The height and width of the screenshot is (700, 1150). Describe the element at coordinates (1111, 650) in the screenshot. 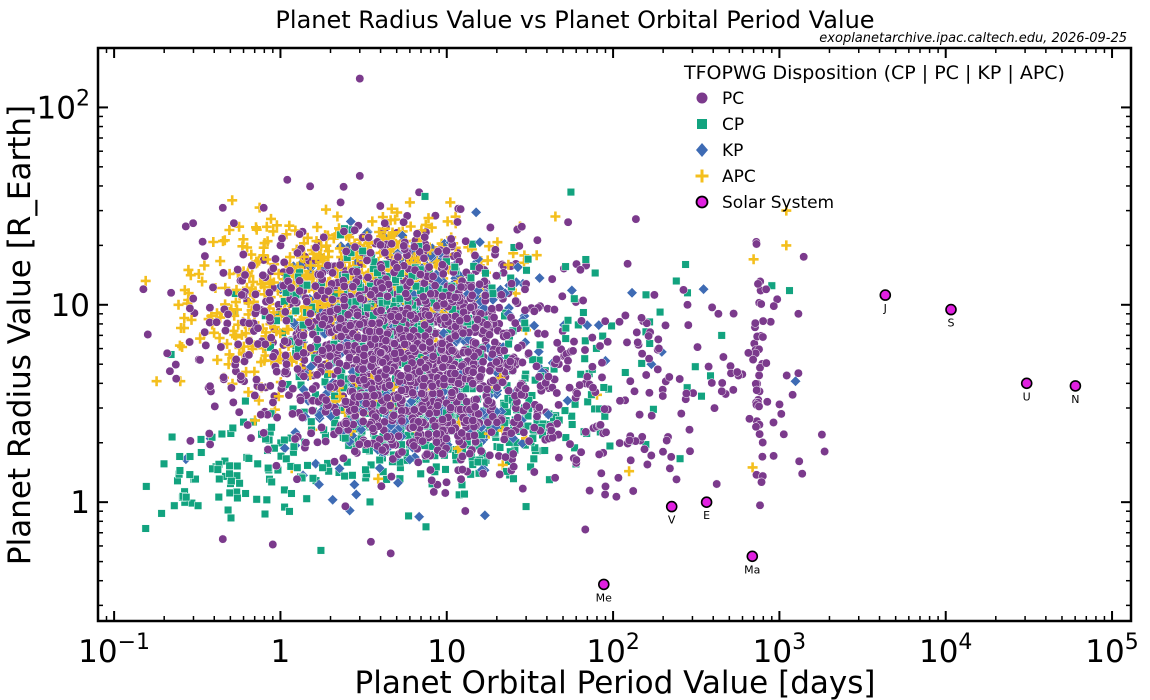

I see `x-tick-label: 105` at that location.